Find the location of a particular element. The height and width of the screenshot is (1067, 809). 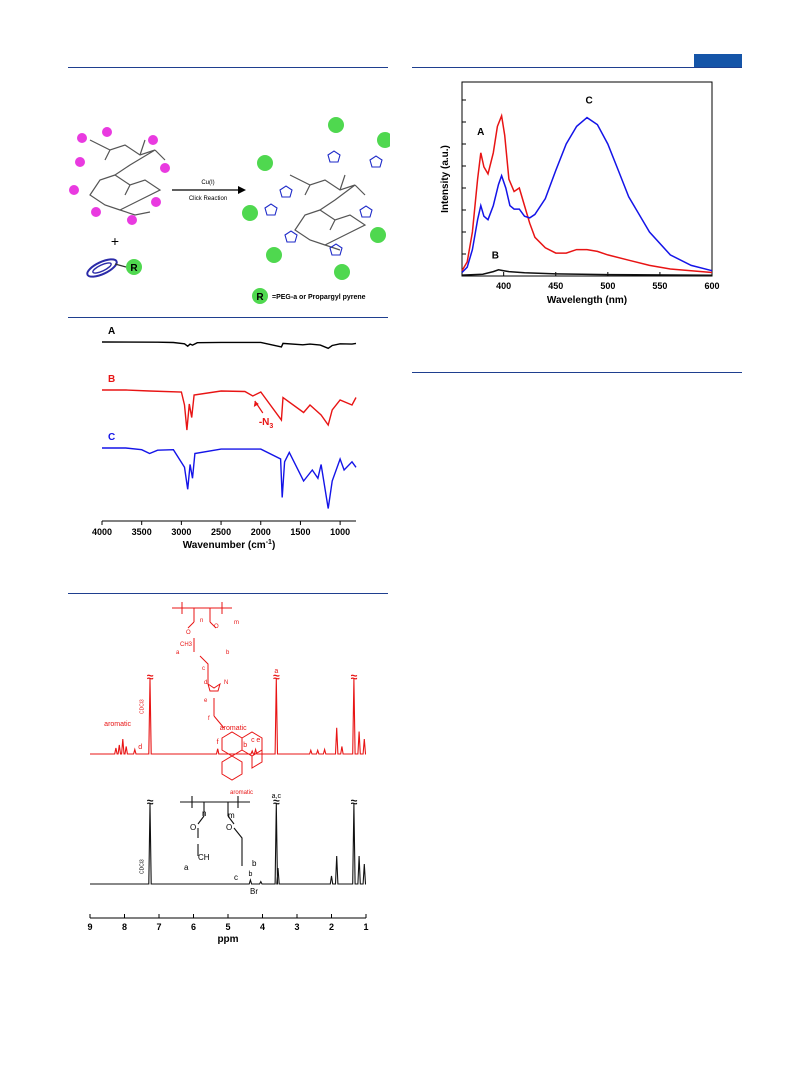

x-tick-label: 4 is located at coordinates (262, 927).